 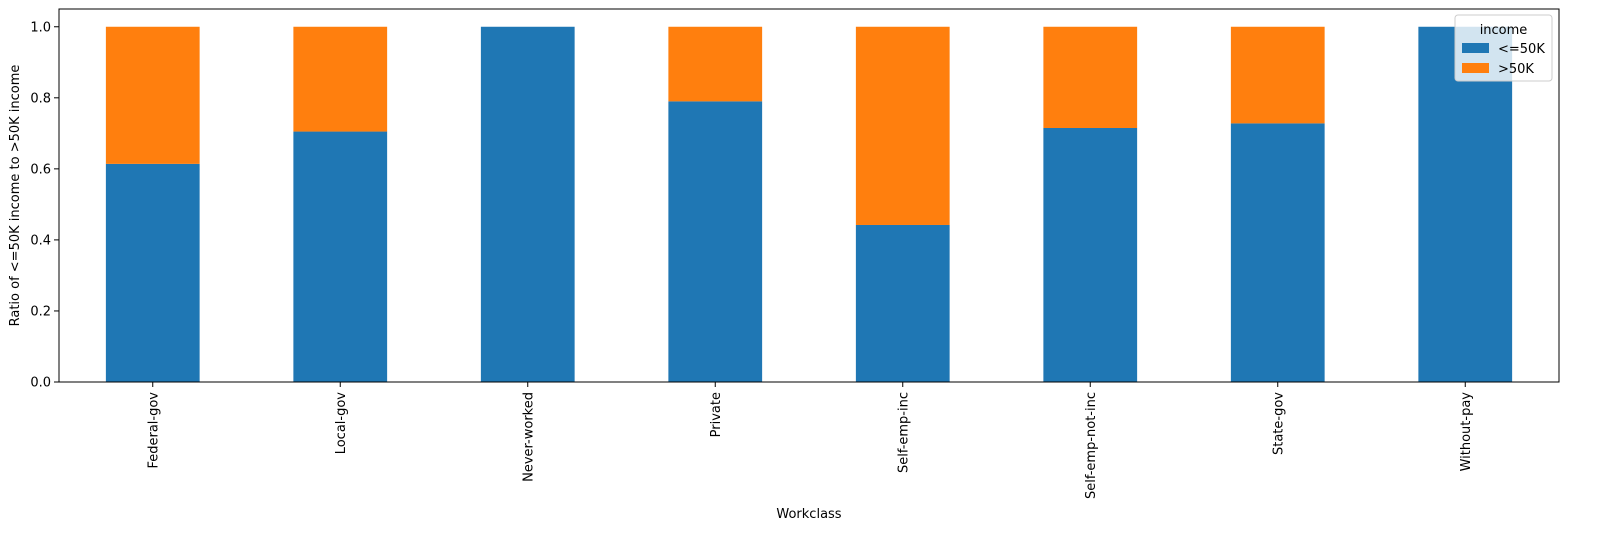 I want to click on x-axis-label: Workclass, so click(x=808, y=514).